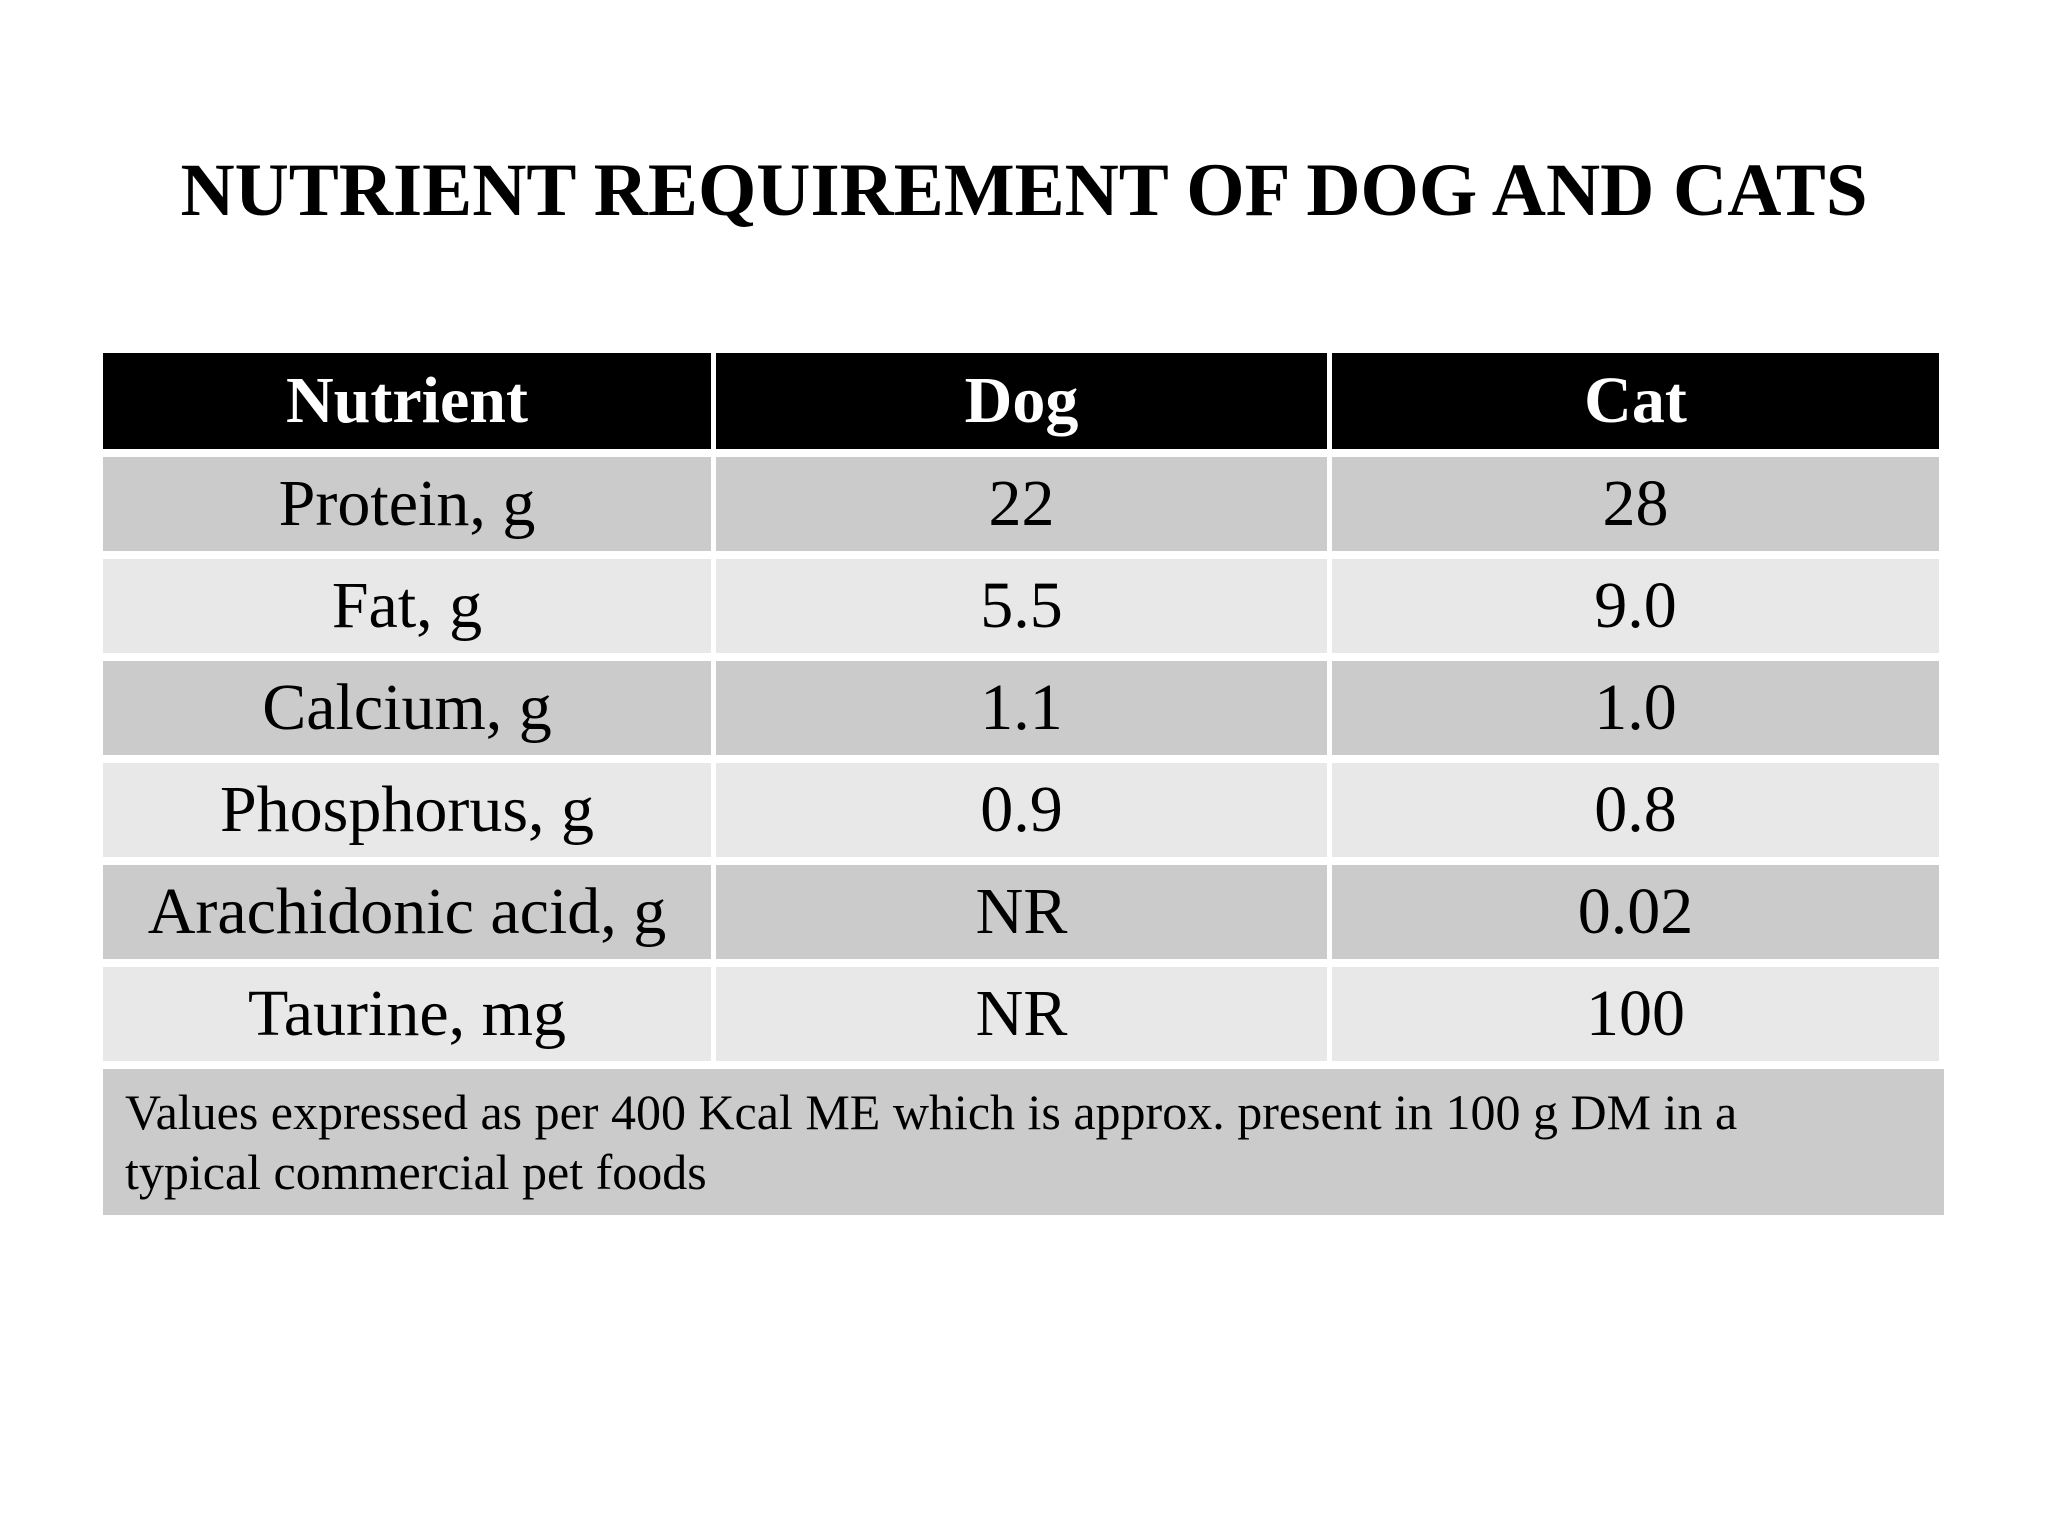 This screenshot has height=1536, width=2048. I want to click on page-title: NUTRIENT REQUIREMENT OF DOG AND CATS, so click(1024, 190).